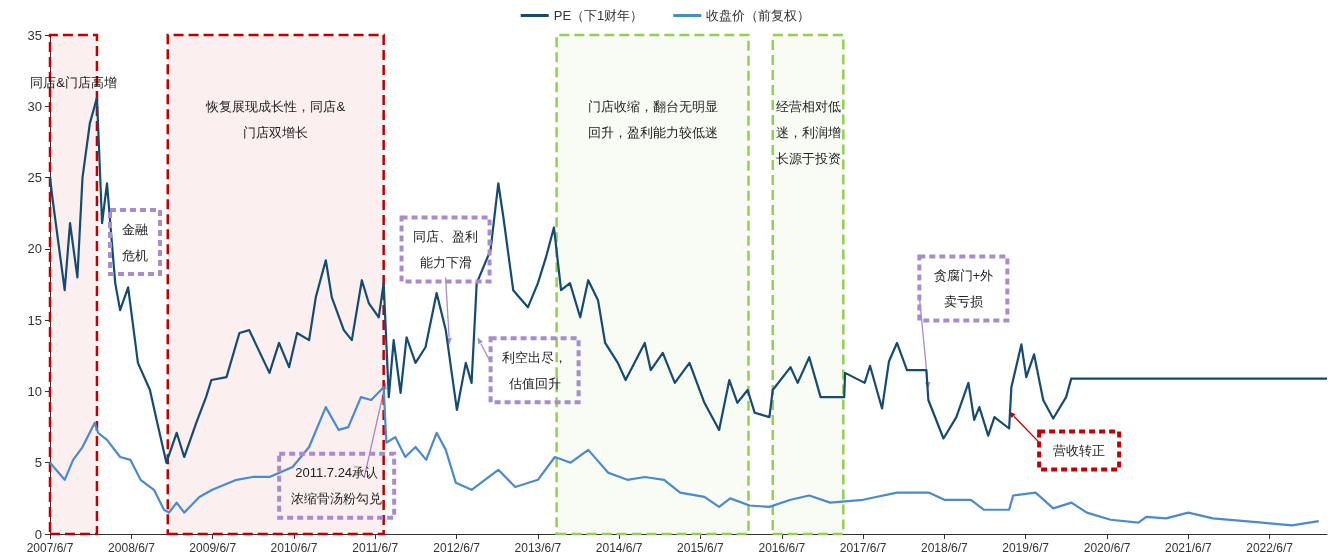  Describe the element at coordinates (1079, 450) in the screenshot. I see `annotation: 营收转正` at that location.